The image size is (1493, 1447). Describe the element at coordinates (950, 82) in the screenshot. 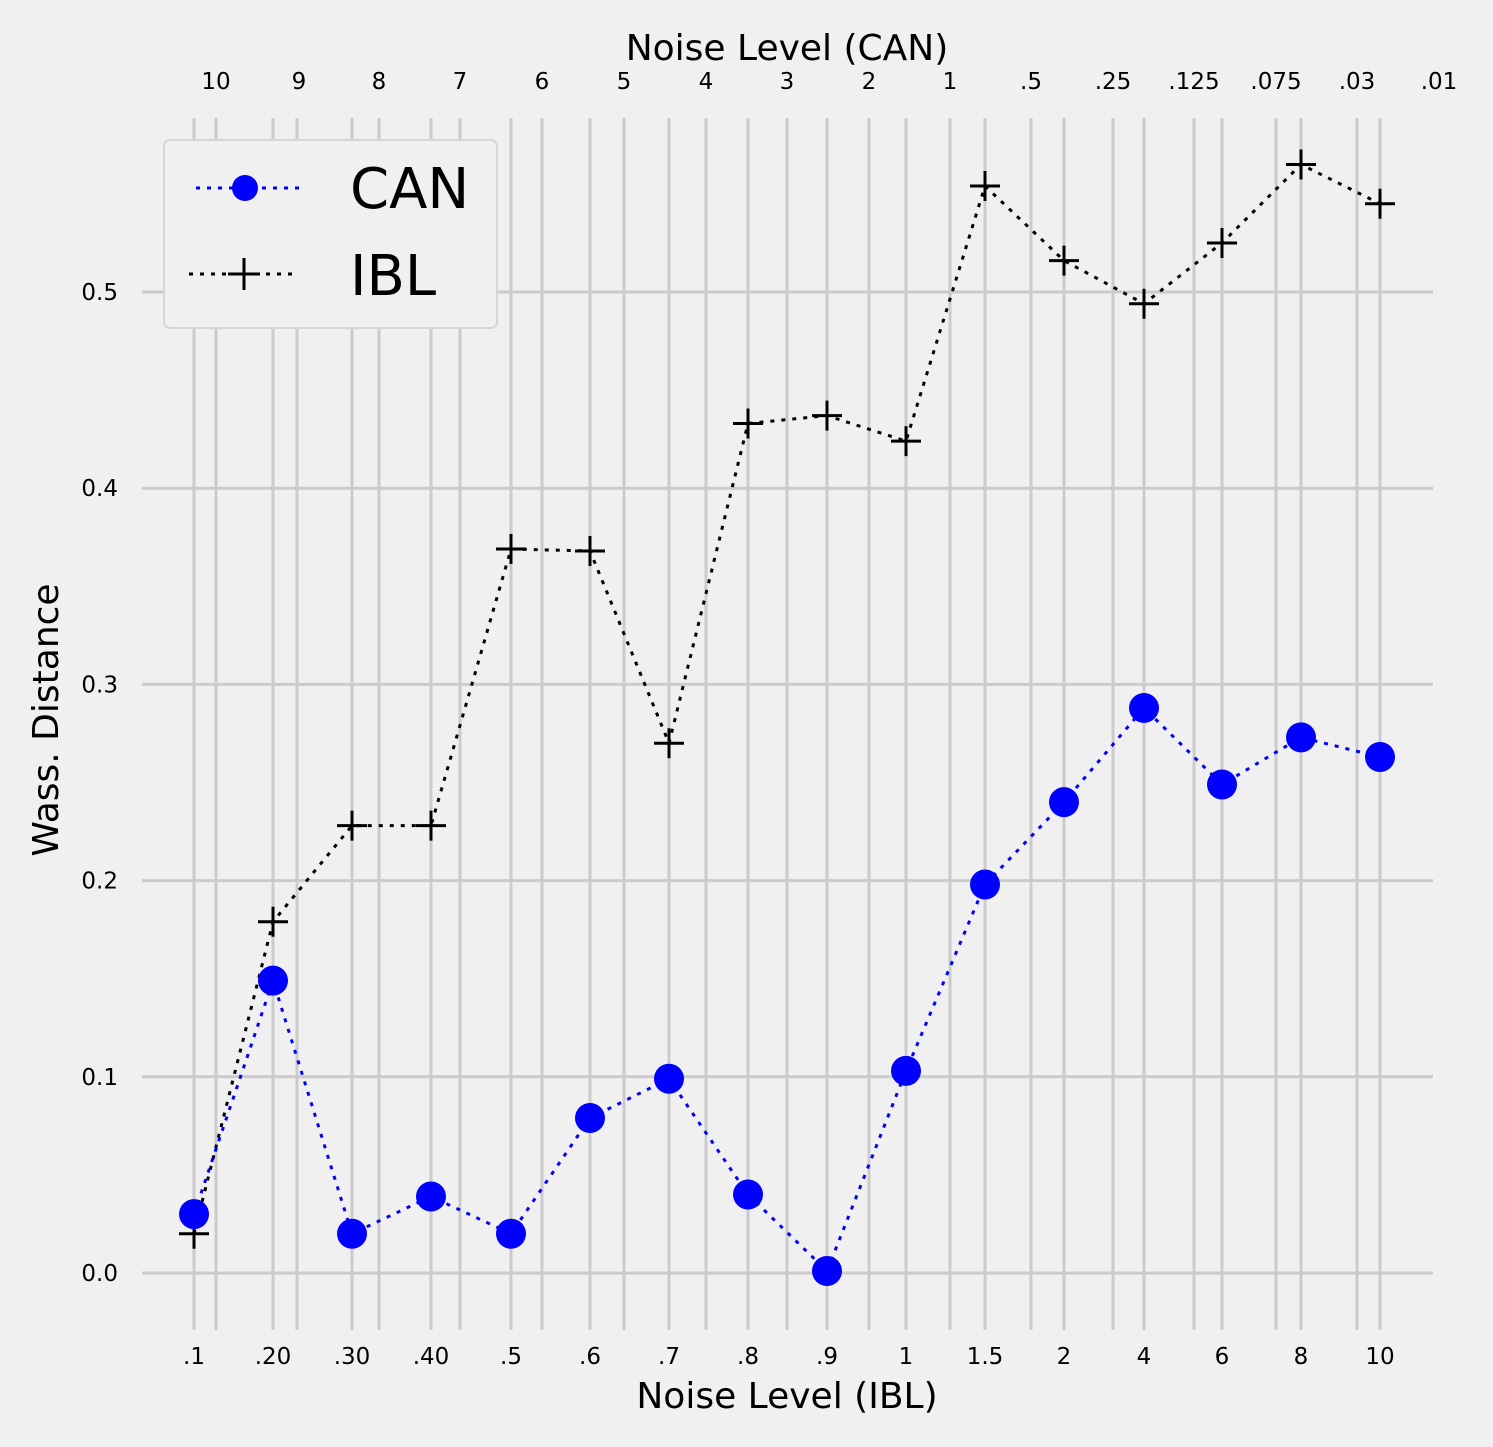

I see `top-x-tick-label: 1` at that location.